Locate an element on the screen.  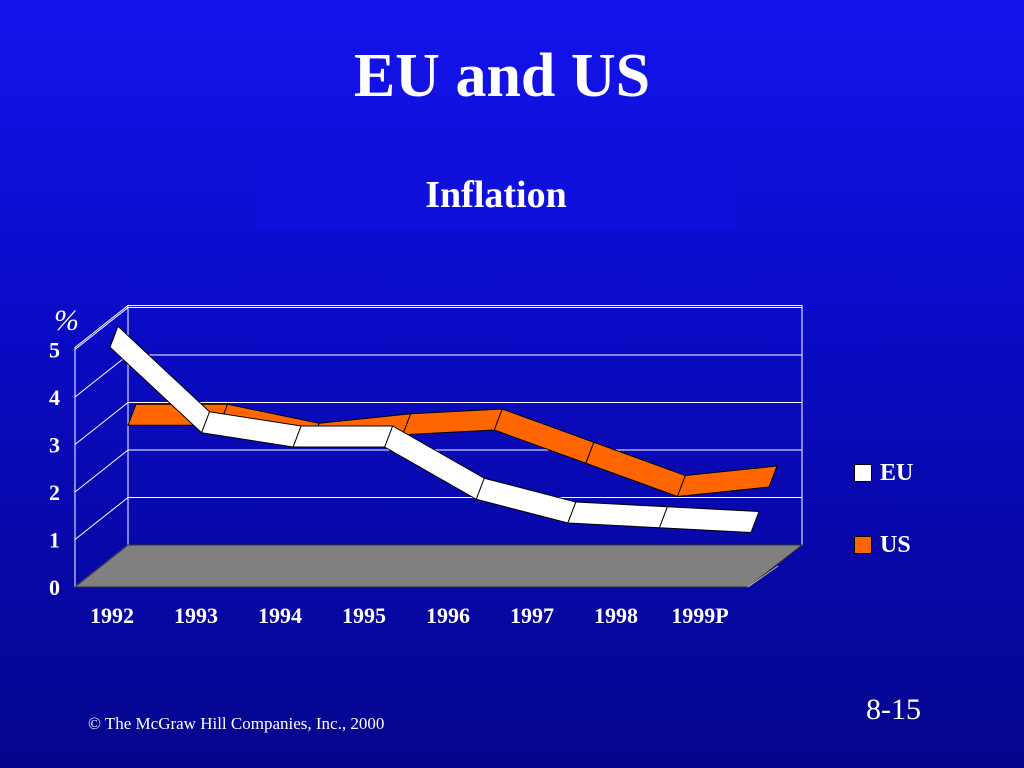
y-tick-label: 1 is located at coordinates (54, 540).